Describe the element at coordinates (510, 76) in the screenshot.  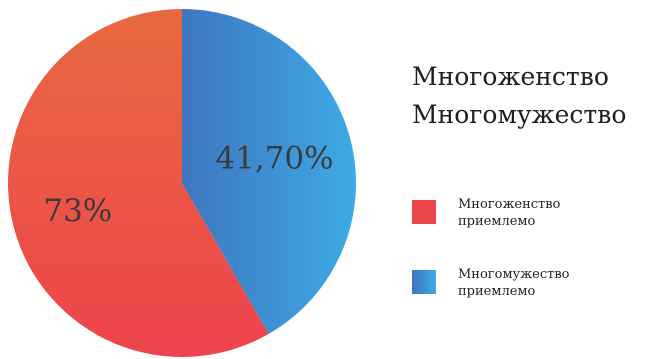
I see `chart-title-line: Многоженство` at that location.